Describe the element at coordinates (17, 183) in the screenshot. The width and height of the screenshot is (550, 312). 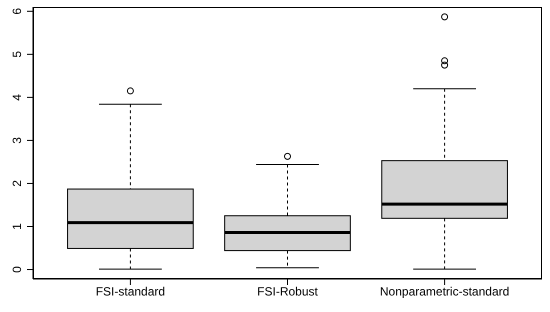
I see `y-tick-label: 2` at that location.